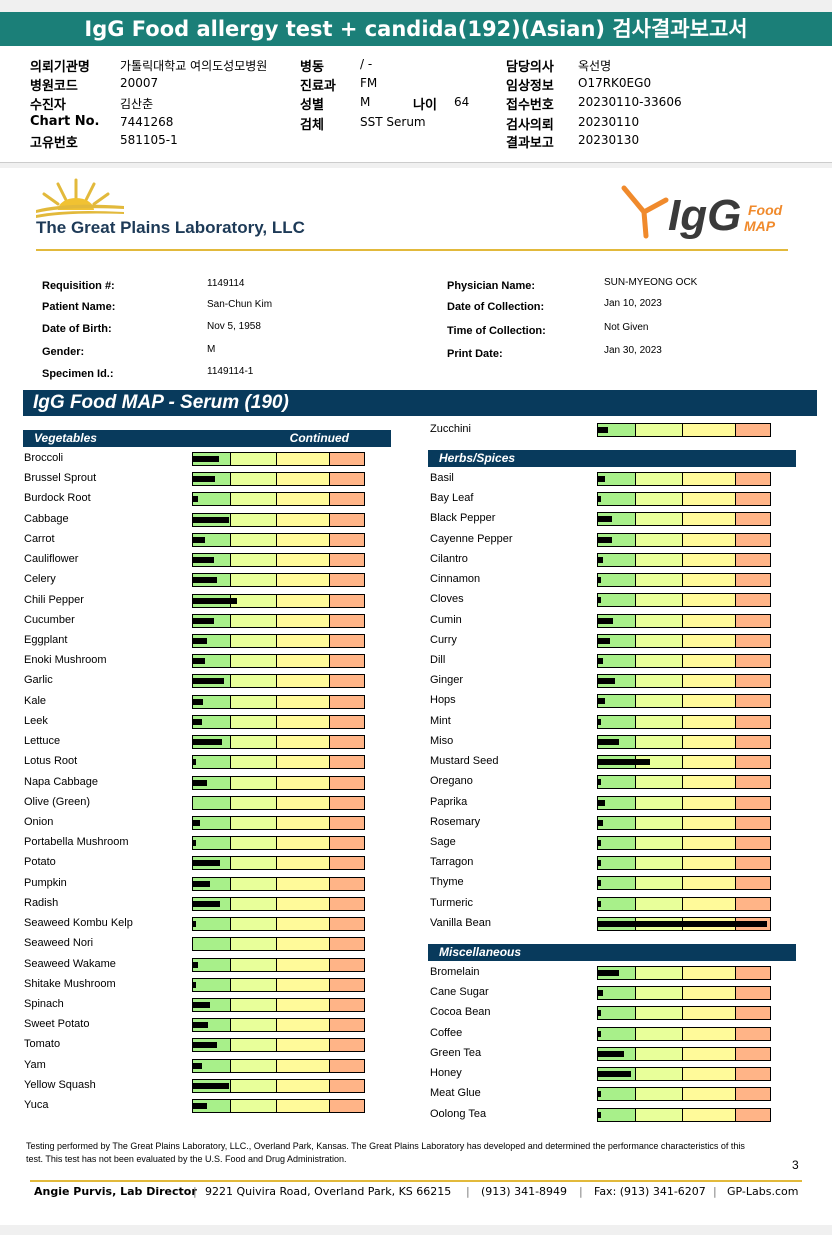 The image size is (832, 1235). Describe the element at coordinates (471, 538) in the screenshot. I see `food-name: Cayenne Pepper` at that location.